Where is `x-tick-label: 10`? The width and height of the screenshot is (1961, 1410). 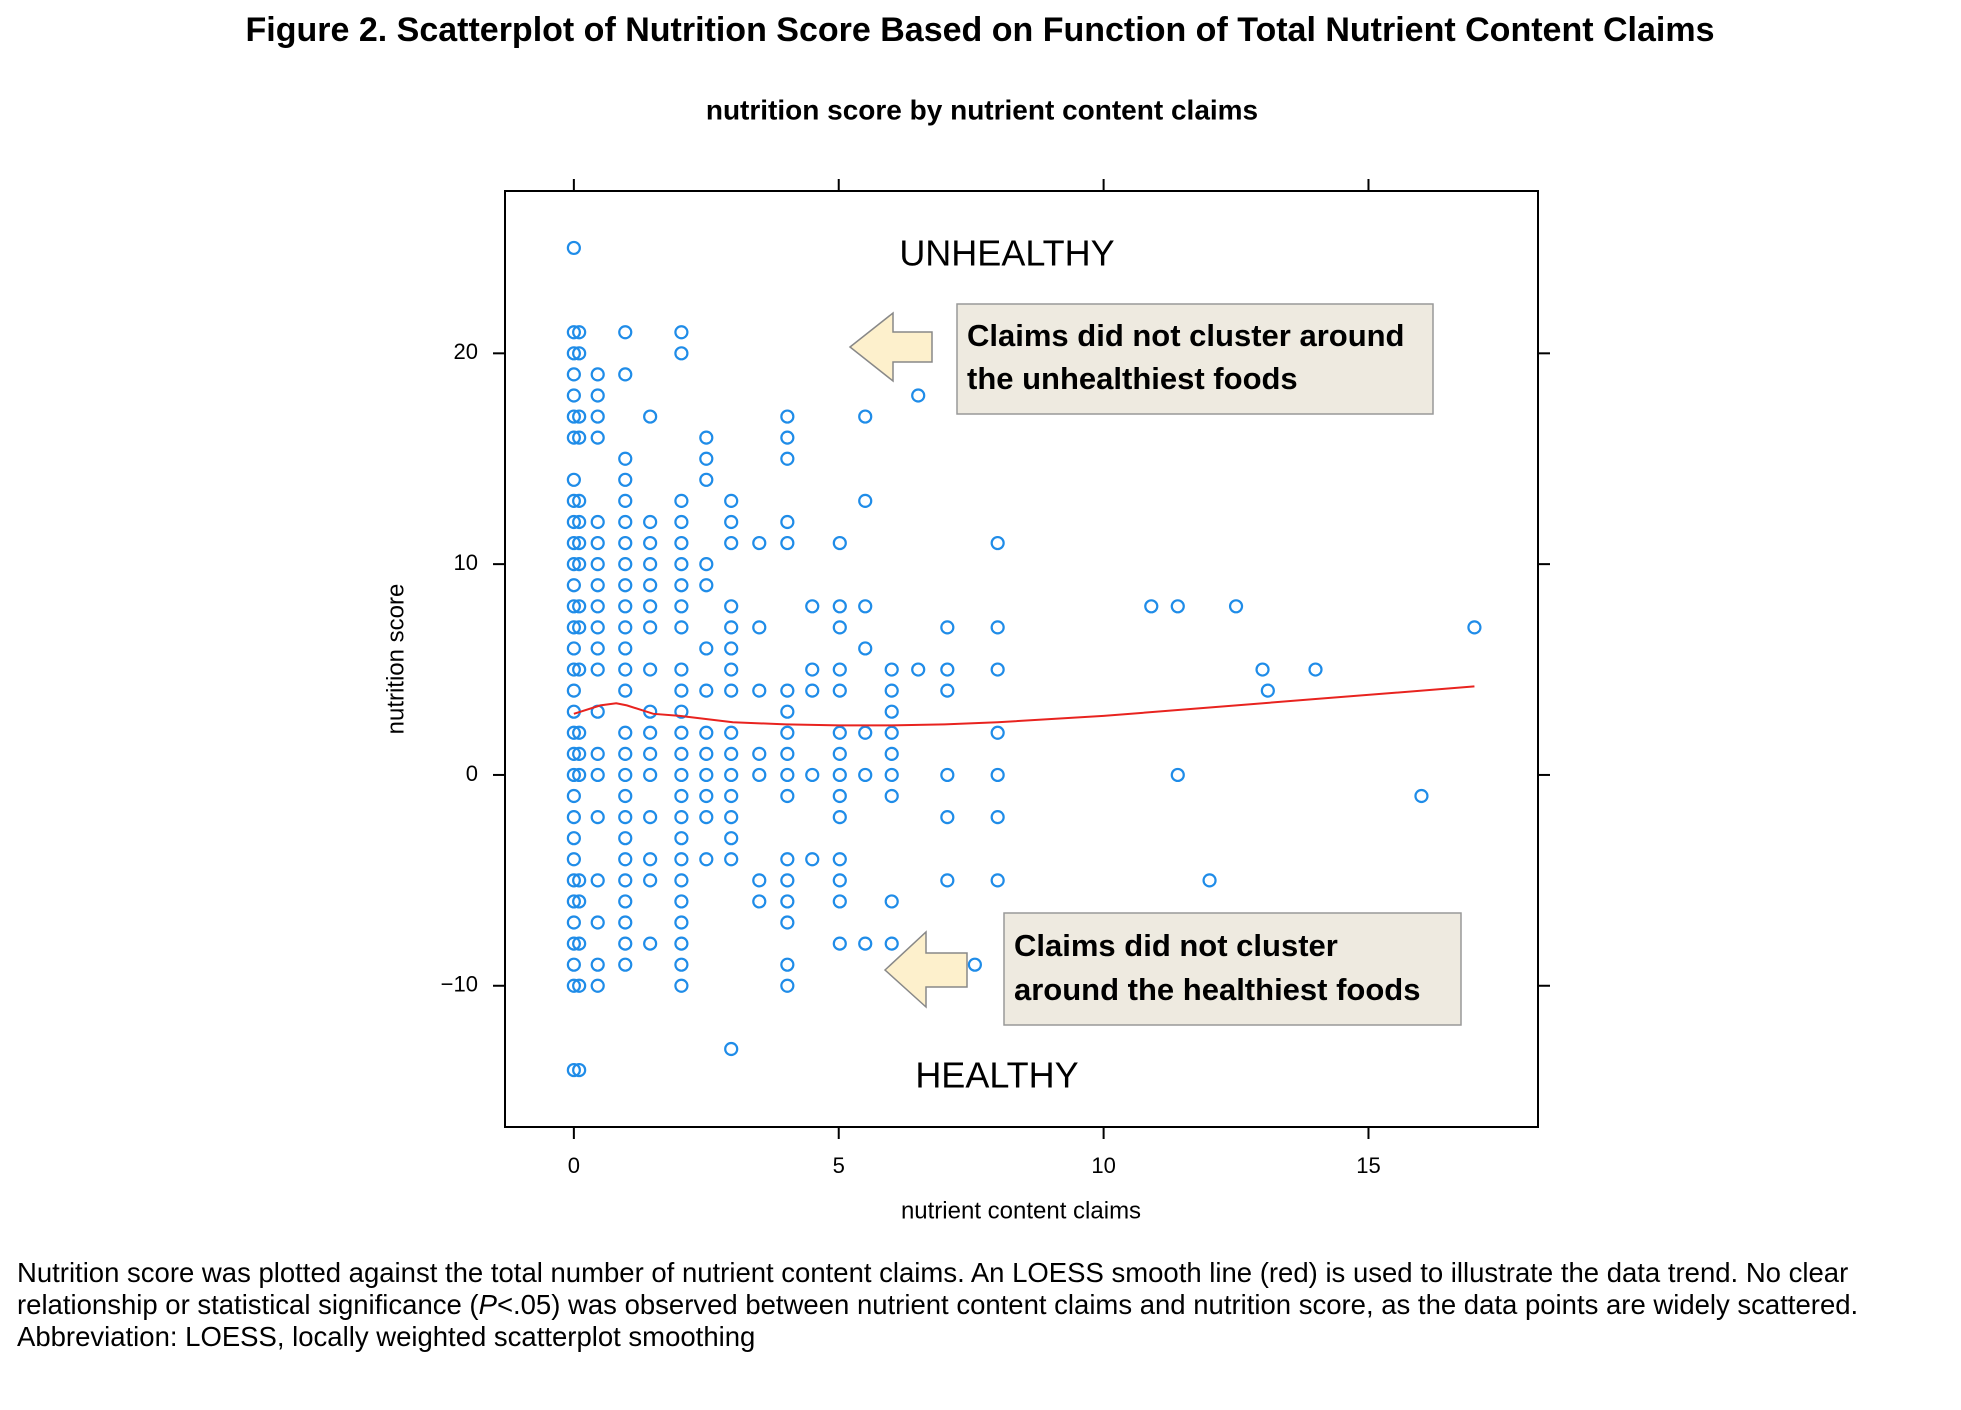
x-tick-label: 10 is located at coordinates (1103, 1165).